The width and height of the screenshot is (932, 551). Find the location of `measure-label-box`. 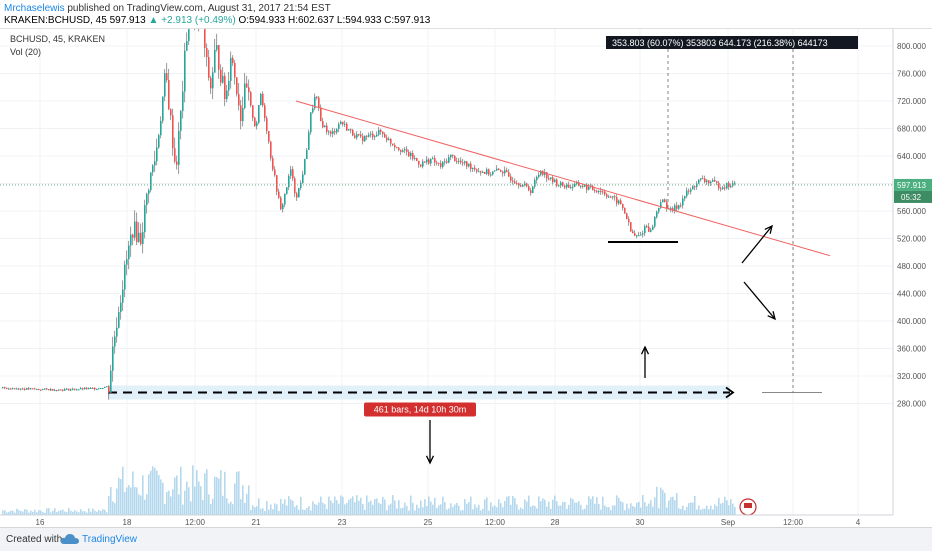

measure-label-box is located at coordinates (732, 42).